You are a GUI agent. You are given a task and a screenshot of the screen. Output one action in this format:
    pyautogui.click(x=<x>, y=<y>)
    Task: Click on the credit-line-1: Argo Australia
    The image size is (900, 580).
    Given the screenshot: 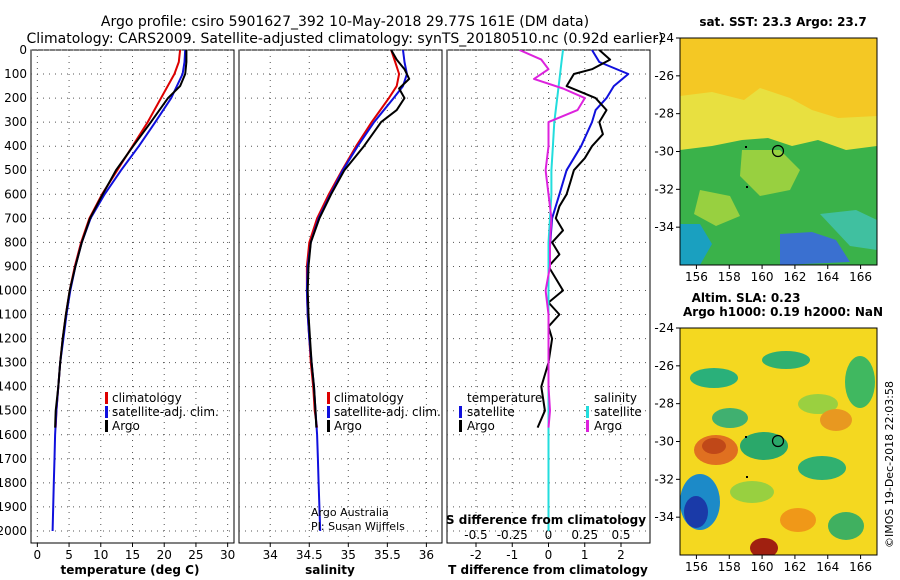 What is the action you would take?
    pyautogui.click(x=350, y=512)
    